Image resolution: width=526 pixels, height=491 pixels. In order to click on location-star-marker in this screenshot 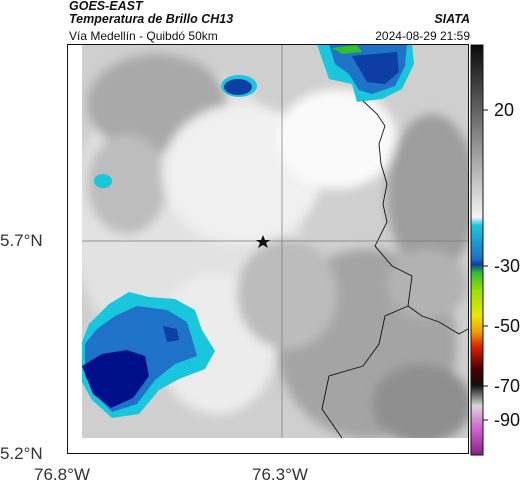, I will do `click(263, 241)`.